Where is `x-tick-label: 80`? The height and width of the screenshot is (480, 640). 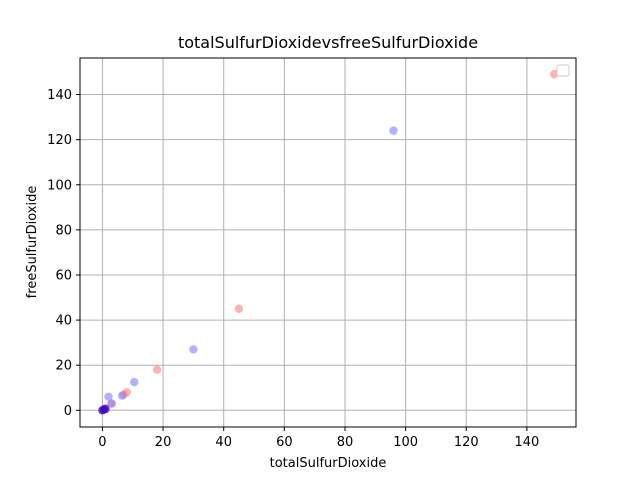 x-tick-label: 80 is located at coordinates (345, 442).